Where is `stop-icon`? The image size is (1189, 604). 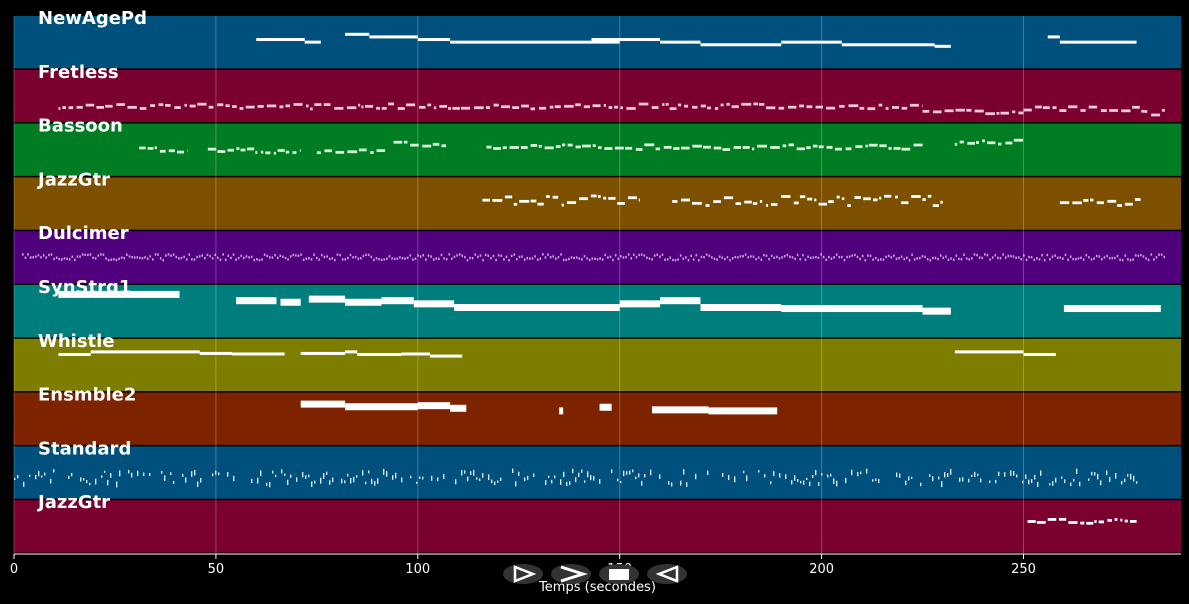 stop-icon is located at coordinates (619, 574).